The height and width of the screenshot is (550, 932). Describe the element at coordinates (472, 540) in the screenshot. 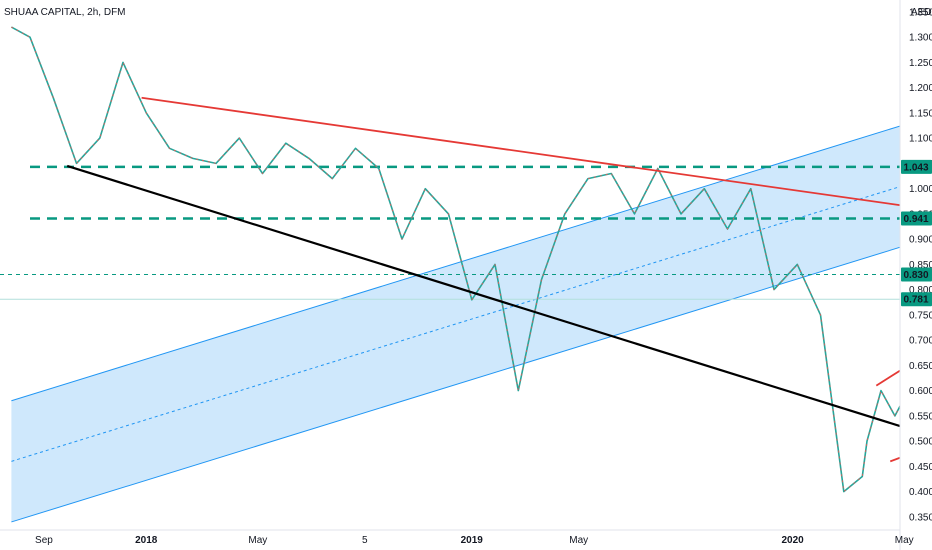

I see `x-tick-label: 2019` at that location.